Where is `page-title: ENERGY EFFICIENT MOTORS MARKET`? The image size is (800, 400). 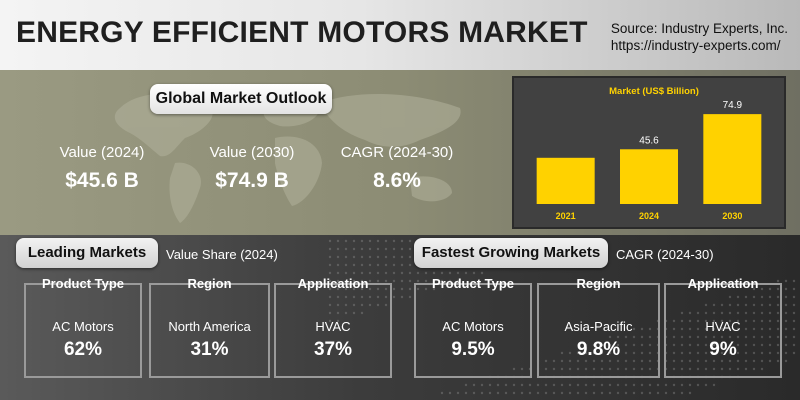 page-title: ENERGY EFFICIENT MOTORS MARKET is located at coordinates (302, 32).